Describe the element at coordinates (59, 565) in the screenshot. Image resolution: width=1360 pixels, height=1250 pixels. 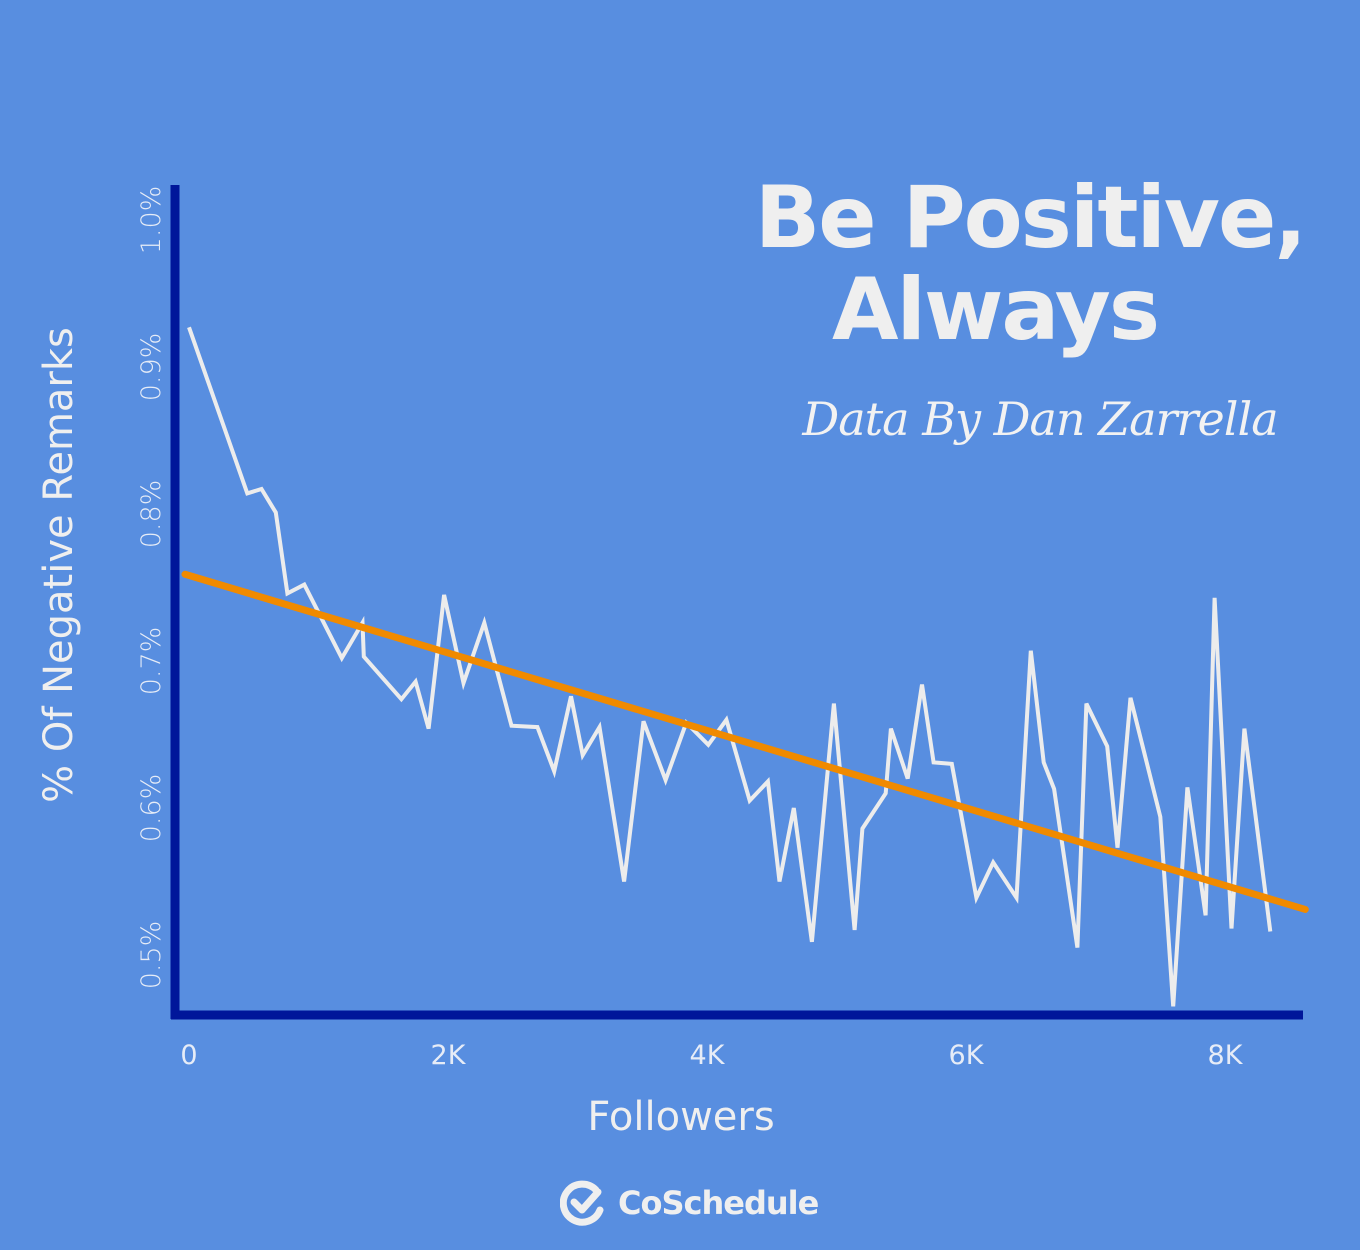
I see `y-axis-label: % Of Negative Remarks` at that location.